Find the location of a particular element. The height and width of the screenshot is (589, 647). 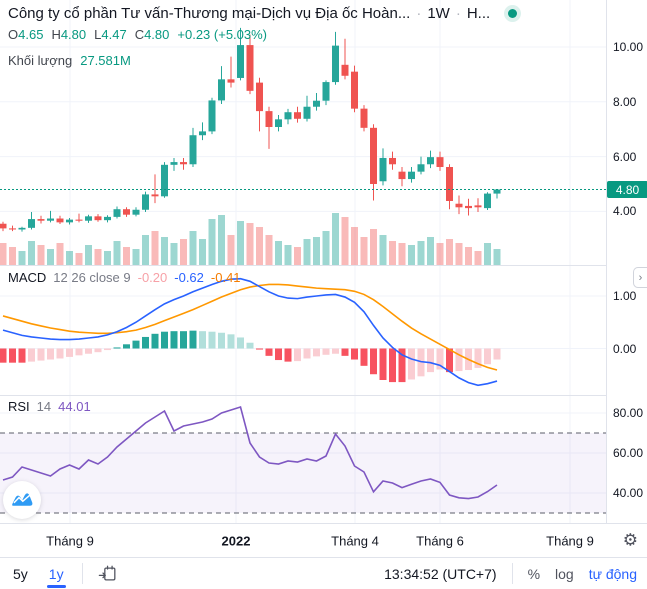

mountain-chart-icon is located at coordinates (22, 499).